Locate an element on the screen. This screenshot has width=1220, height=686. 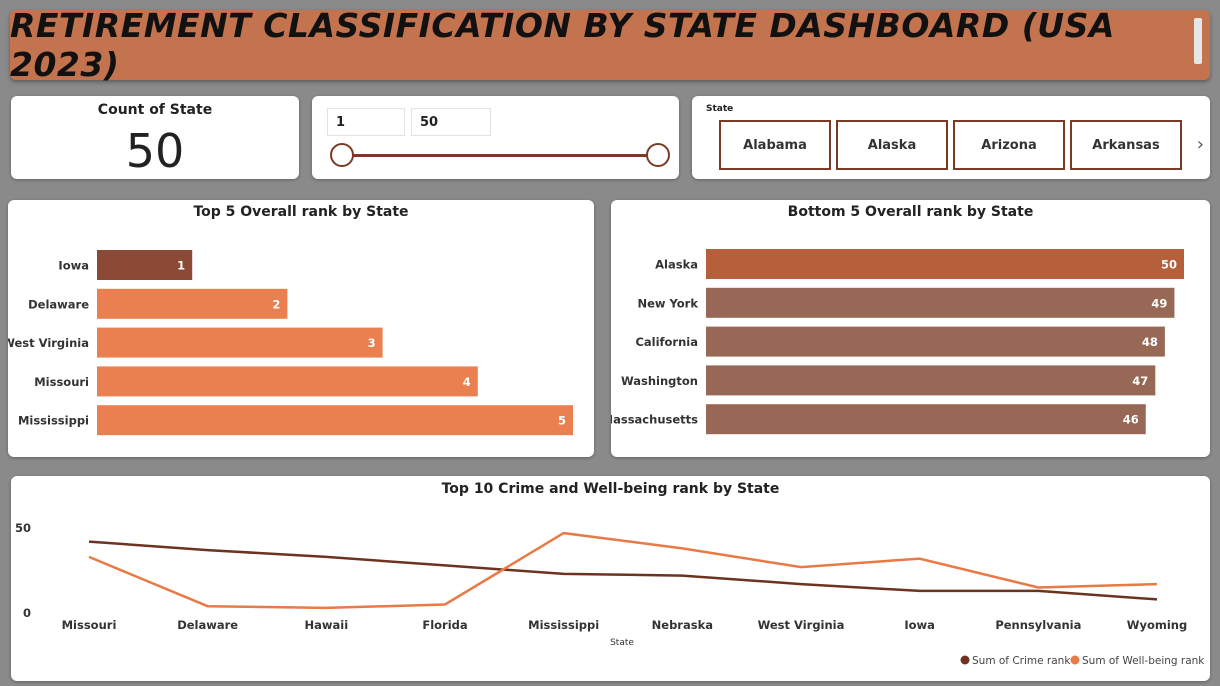
data-label-washington: 47 is located at coordinates (1140, 381).